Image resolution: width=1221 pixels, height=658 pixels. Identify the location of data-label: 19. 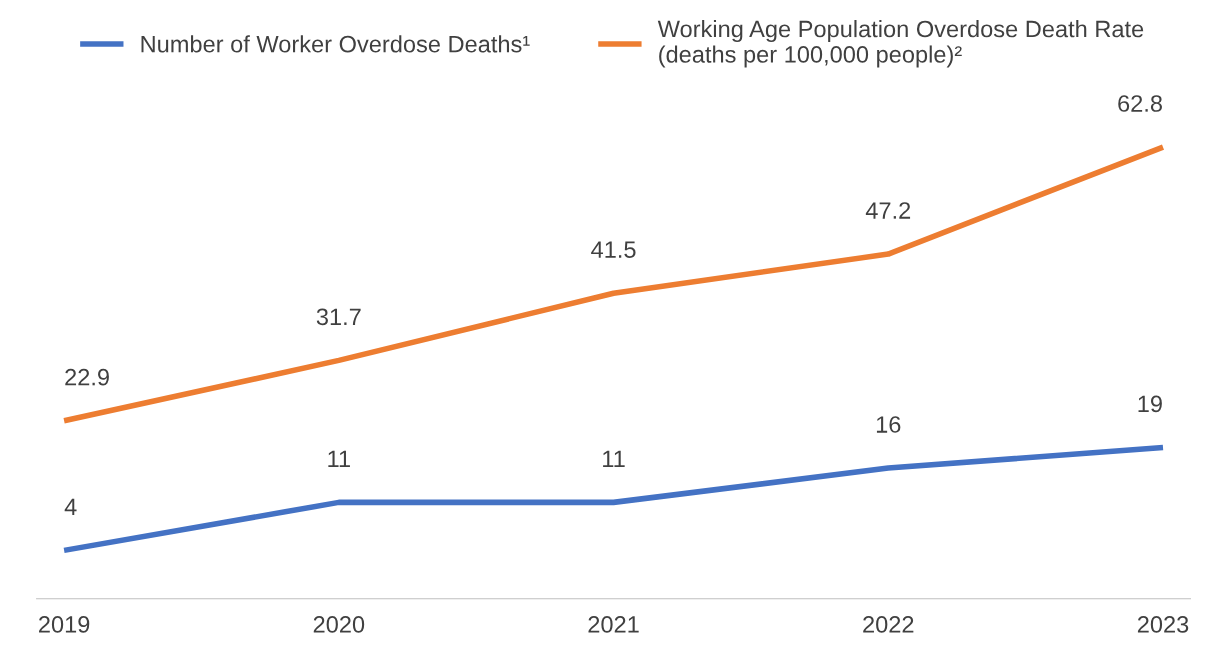
(1150, 404).